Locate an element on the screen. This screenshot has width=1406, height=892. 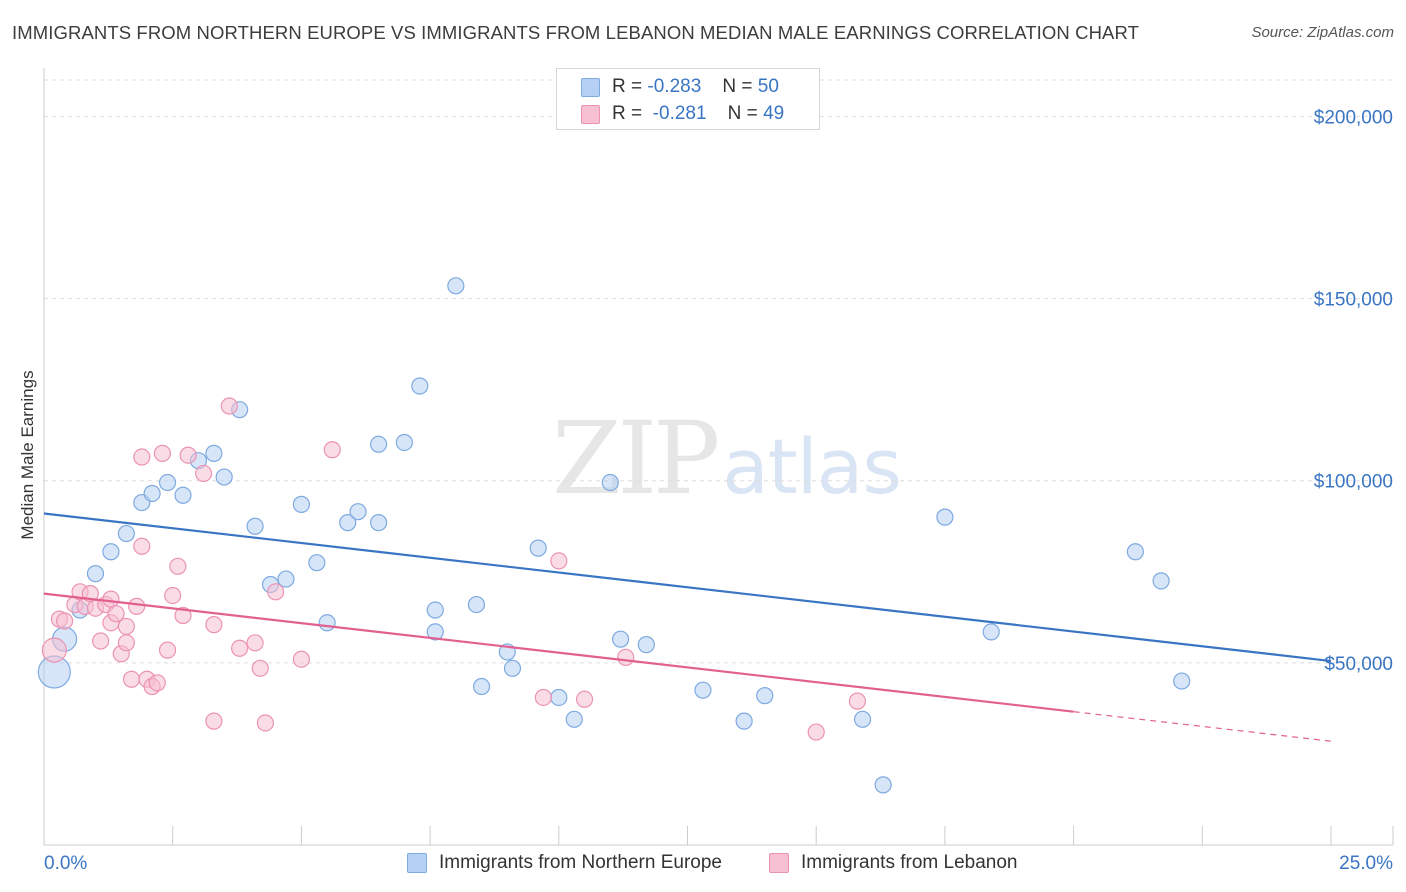
y-tick-label: $100,000 is located at coordinates (1353, 482).